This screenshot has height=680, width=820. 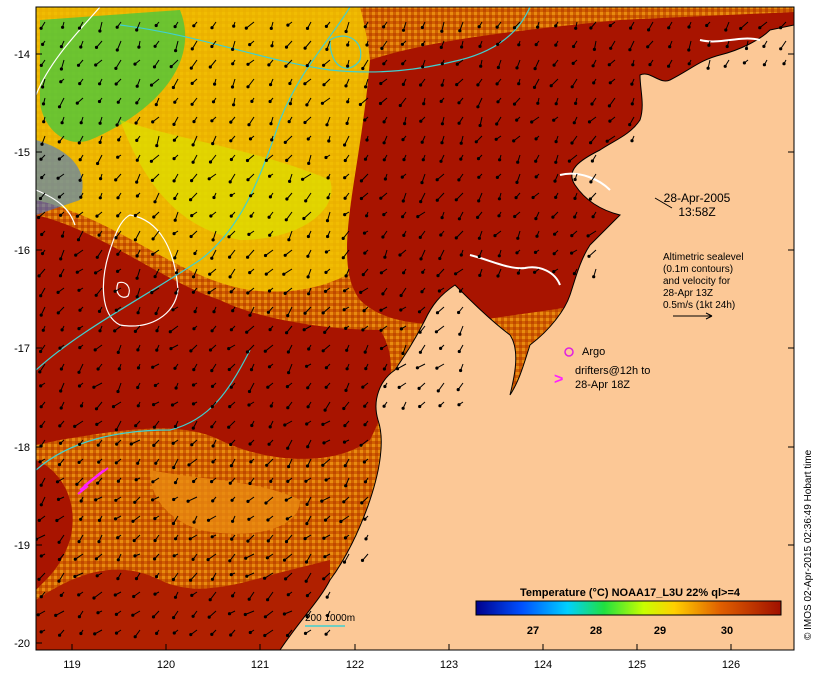 I want to click on lon-tick-label: 125, so click(x=637, y=665).